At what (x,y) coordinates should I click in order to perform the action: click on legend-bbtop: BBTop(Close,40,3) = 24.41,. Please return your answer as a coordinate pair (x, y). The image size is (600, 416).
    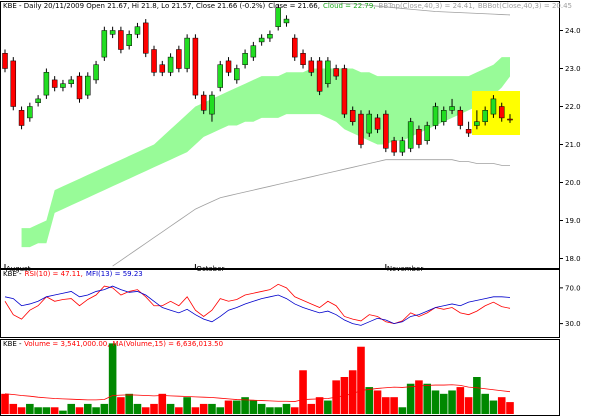
    Looking at the image, I should click on (427, 6).